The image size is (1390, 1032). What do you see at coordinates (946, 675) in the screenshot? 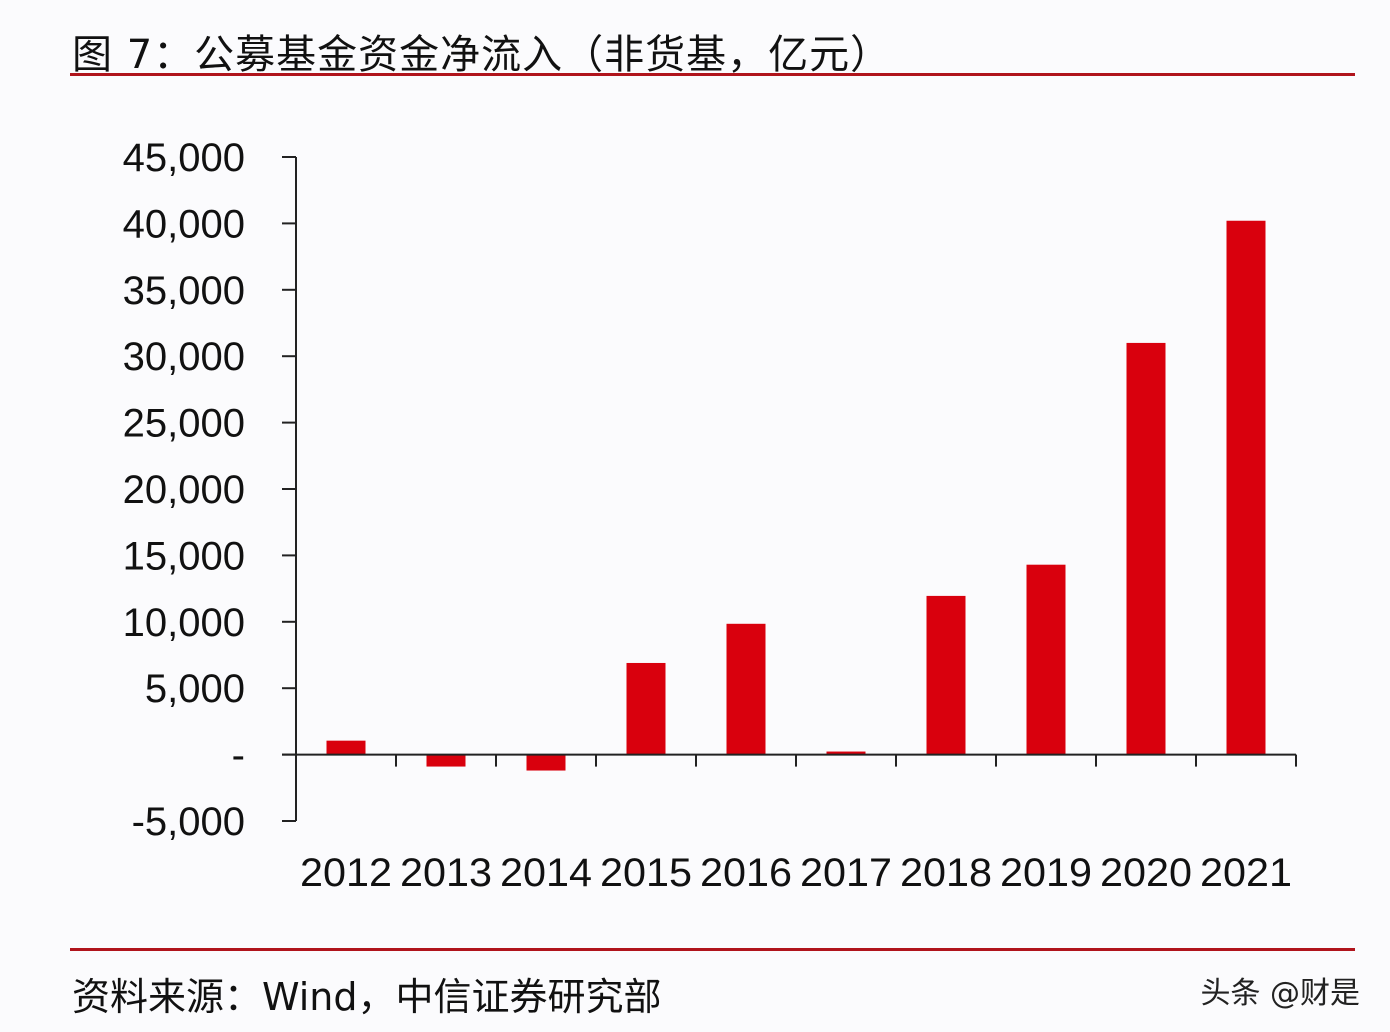
I see `bar-2018` at bounding box center [946, 675].